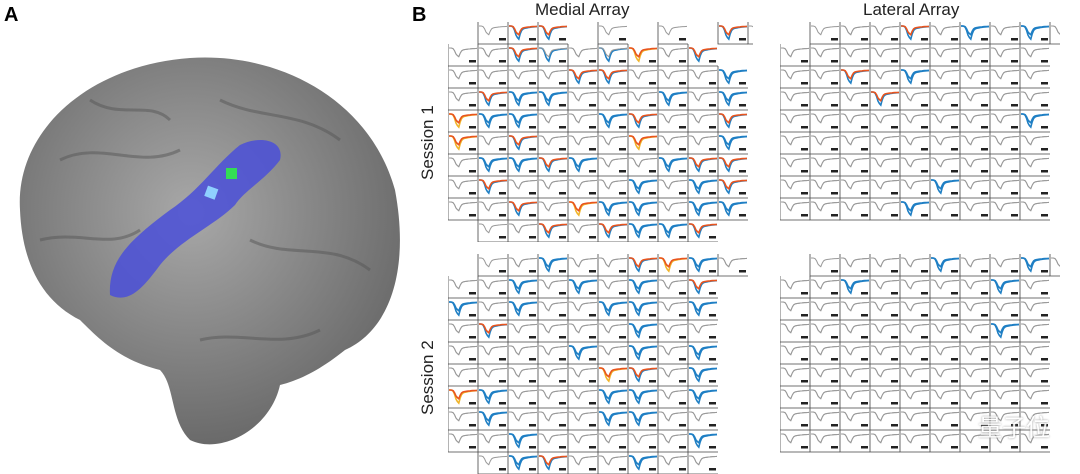 The image size is (1080, 474). Describe the element at coordinates (419, 15) in the screenshot. I see `panel-label-b: B` at that location.